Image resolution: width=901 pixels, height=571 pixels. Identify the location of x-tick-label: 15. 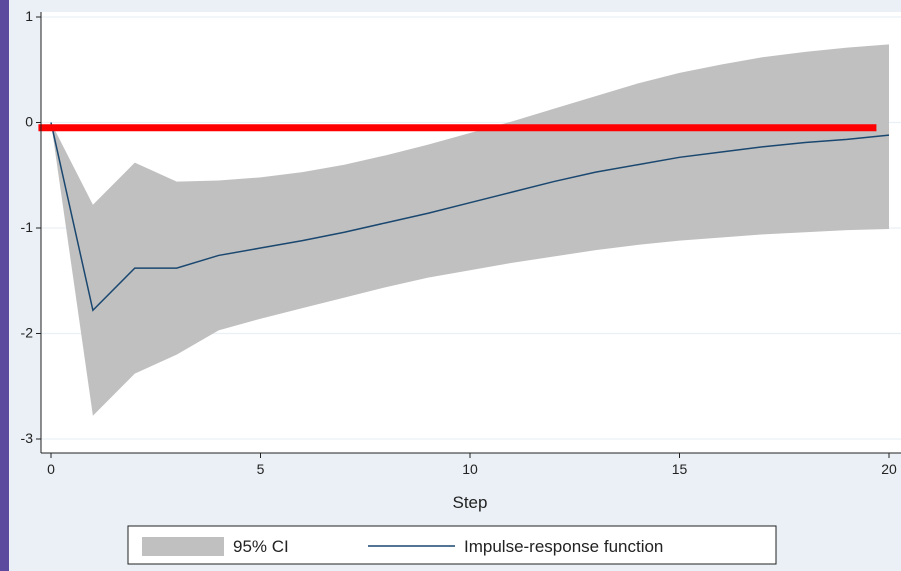
(680, 469).